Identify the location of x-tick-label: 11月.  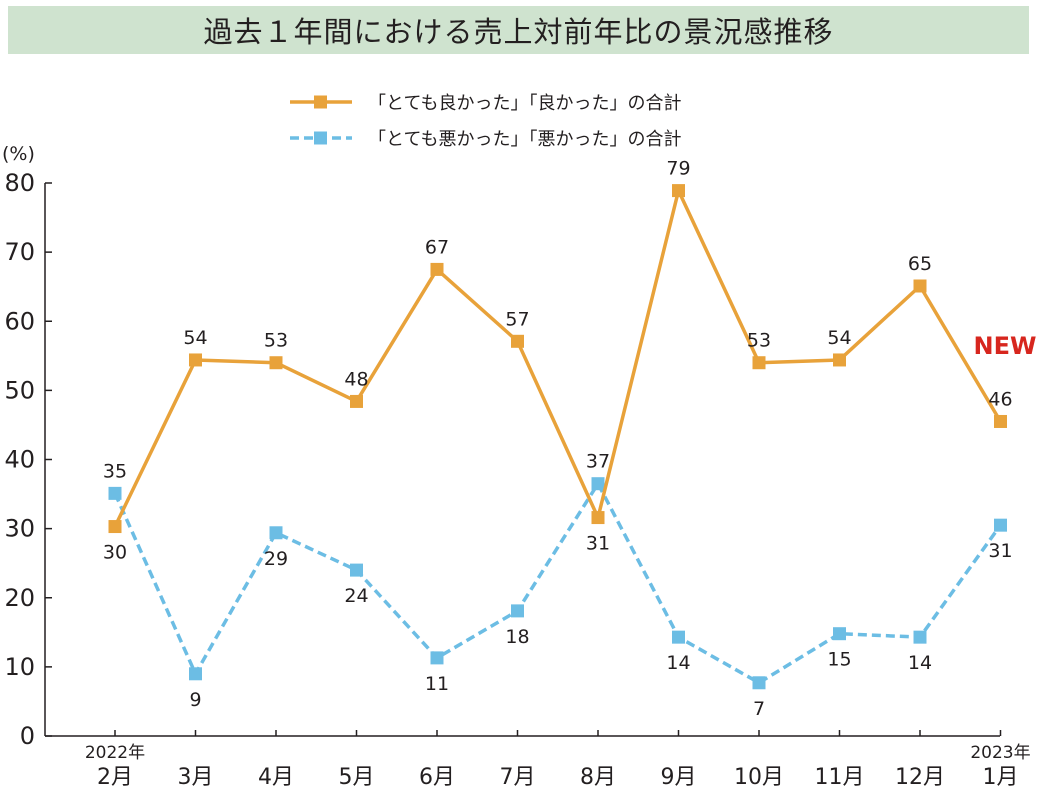
(840, 777).